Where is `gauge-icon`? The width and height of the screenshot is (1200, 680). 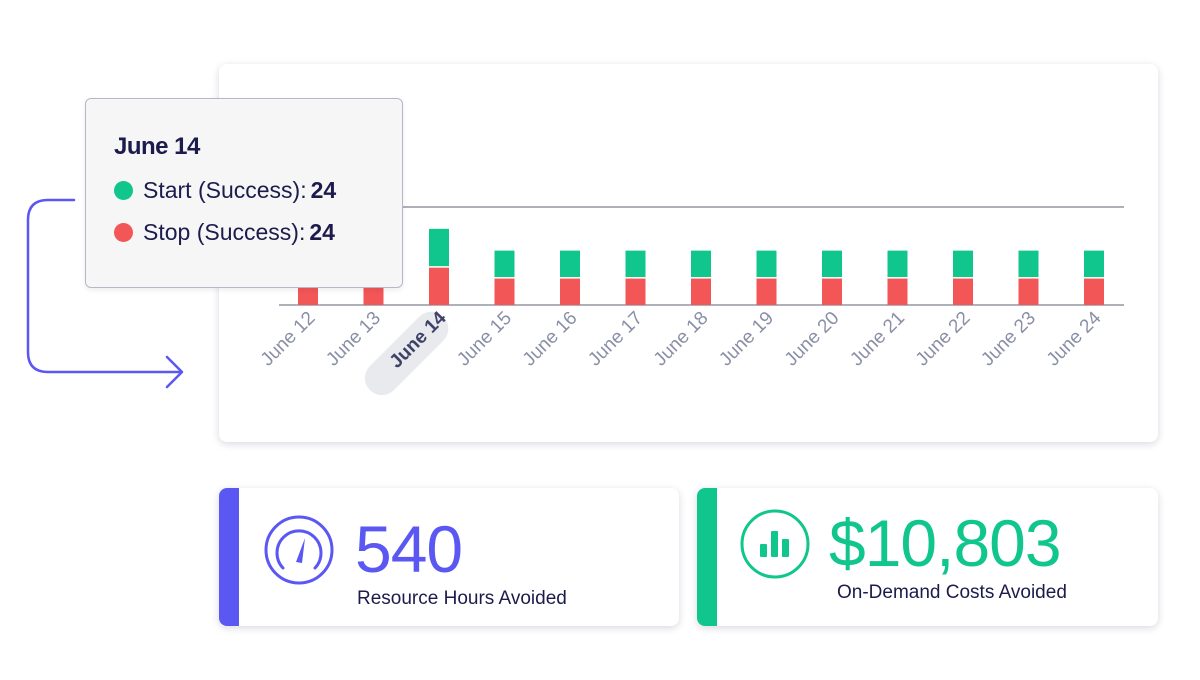
gauge-icon is located at coordinates (299, 550).